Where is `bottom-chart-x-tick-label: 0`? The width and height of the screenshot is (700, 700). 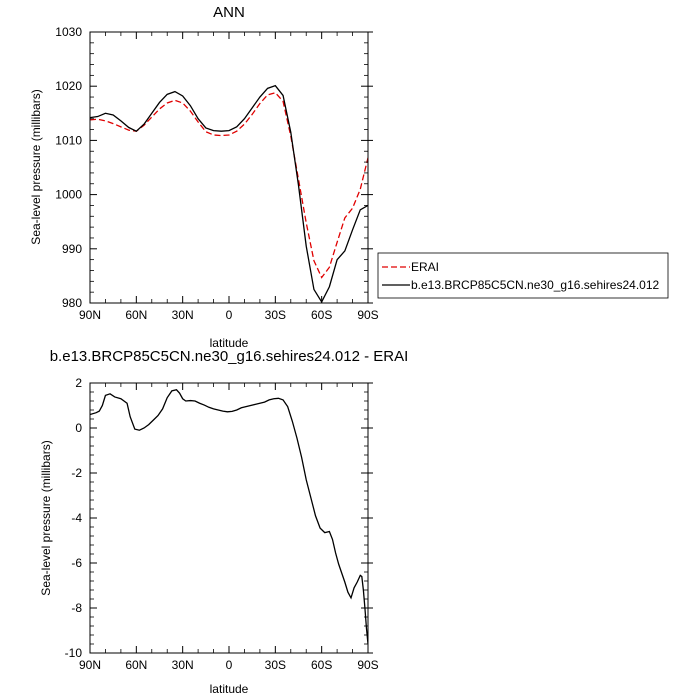
bottom-chart-x-tick-label: 0 is located at coordinates (229, 665).